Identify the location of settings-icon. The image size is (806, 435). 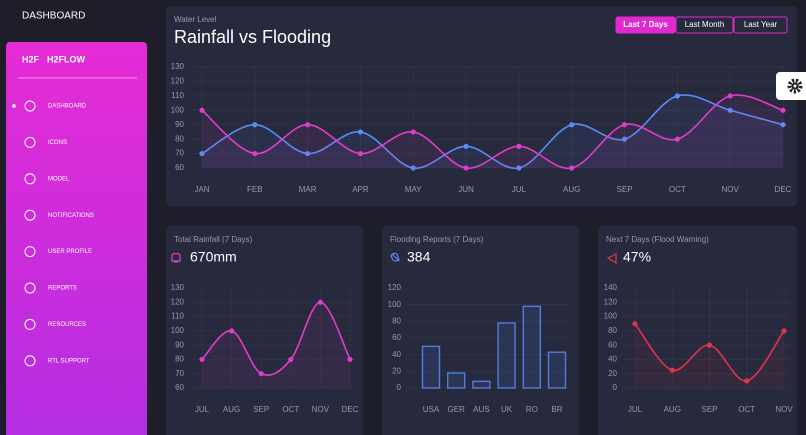
(795, 86).